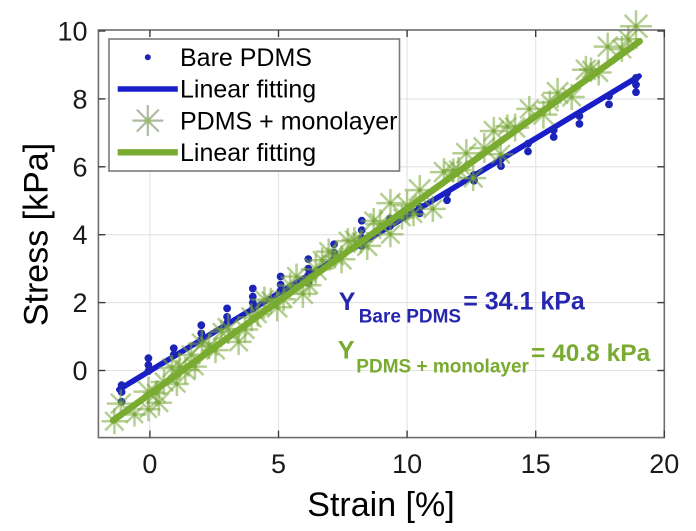 The width and height of the screenshot is (696, 531). What do you see at coordinates (591, 353) in the screenshot?
I see `svg-text: = 40.8 kPa` at bounding box center [591, 353].